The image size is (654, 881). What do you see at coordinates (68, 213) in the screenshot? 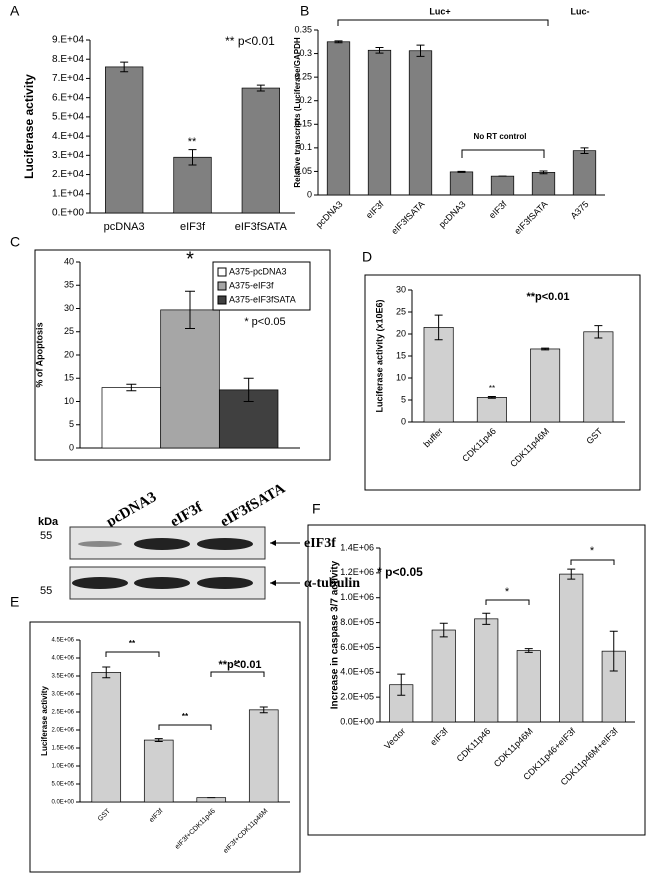
I see `y-tick-label: 0.E+00` at bounding box center [68, 213].